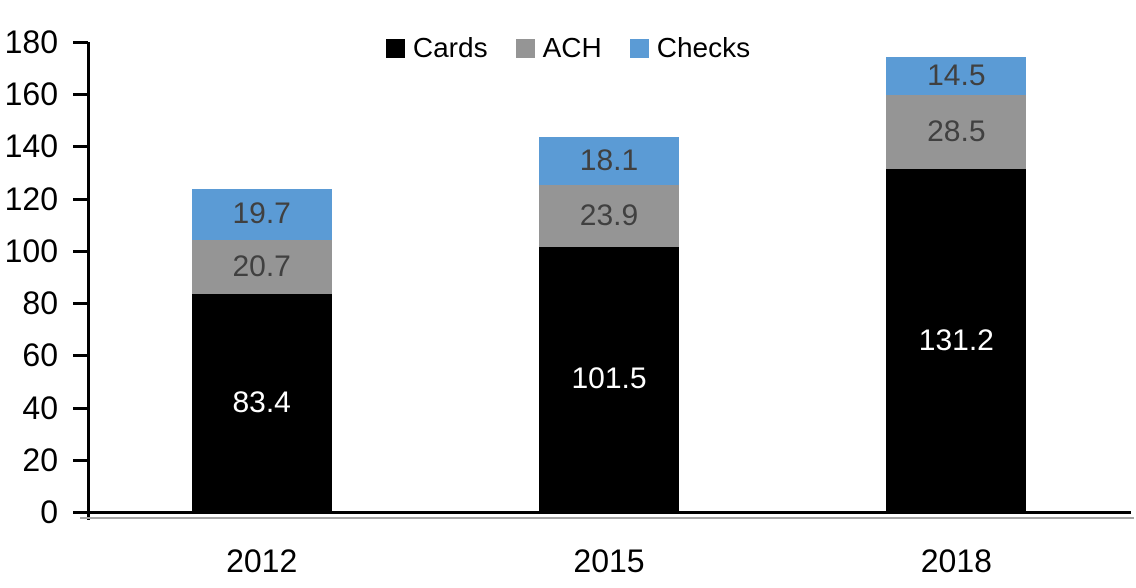  I want to click on x-axis-label-2015: 2015, so click(609, 561).